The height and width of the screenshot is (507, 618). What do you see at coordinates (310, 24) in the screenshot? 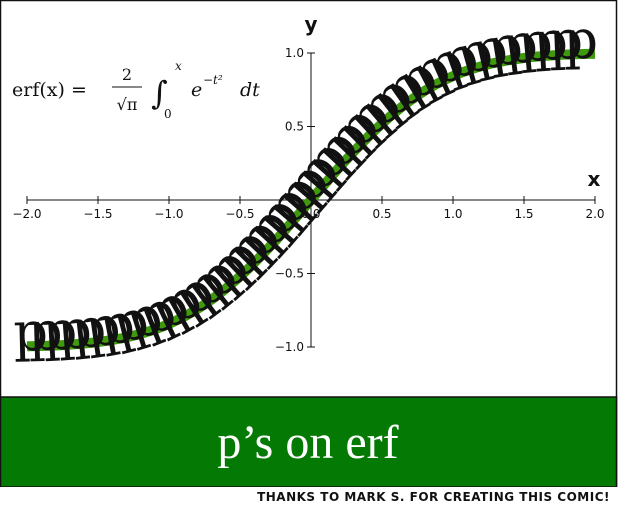
I see `y-axis-label: y` at bounding box center [310, 24].